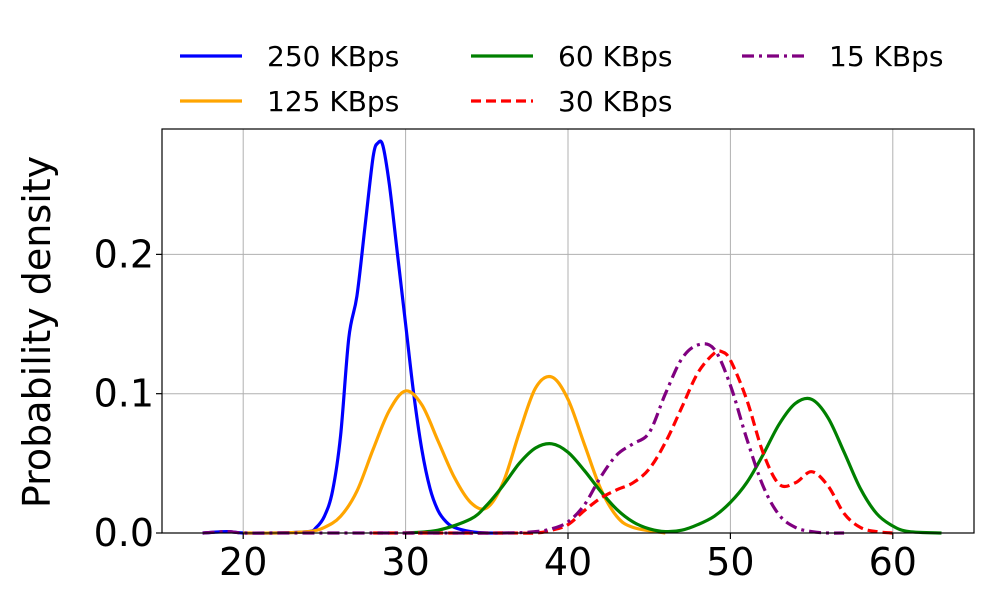 The height and width of the screenshot is (600, 1000). I want to click on y-tick-label: 0.2, so click(124, 254).